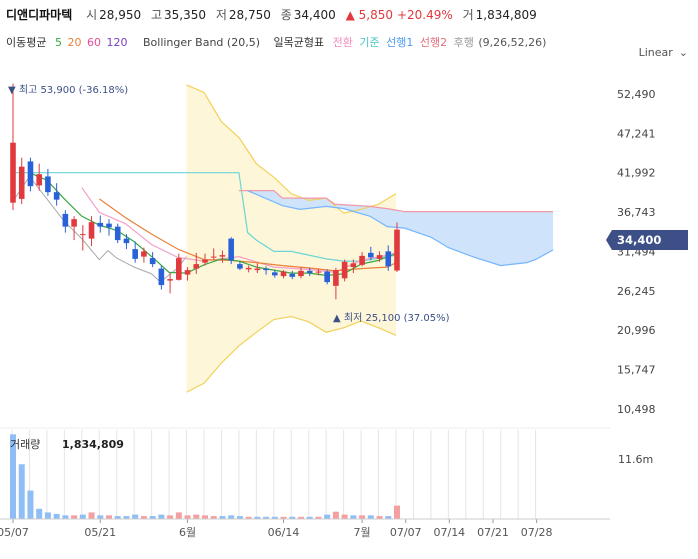 The image size is (698, 559). Describe the element at coordinates (74, 42) in the screenshot. I see `ma20-legend: 20` at that location.